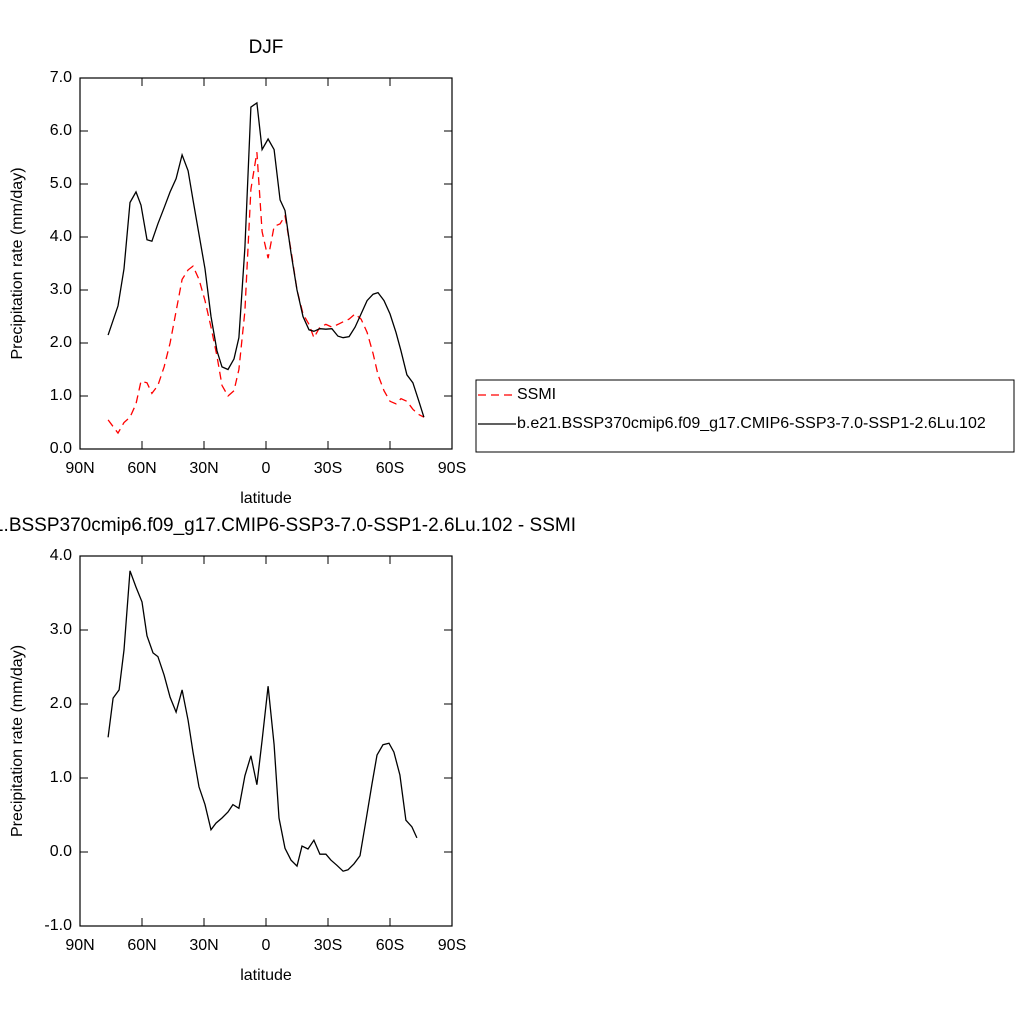 The image size is (1024, 1024). I want to click on y-tick-label: 6.0, so click(61, 130).